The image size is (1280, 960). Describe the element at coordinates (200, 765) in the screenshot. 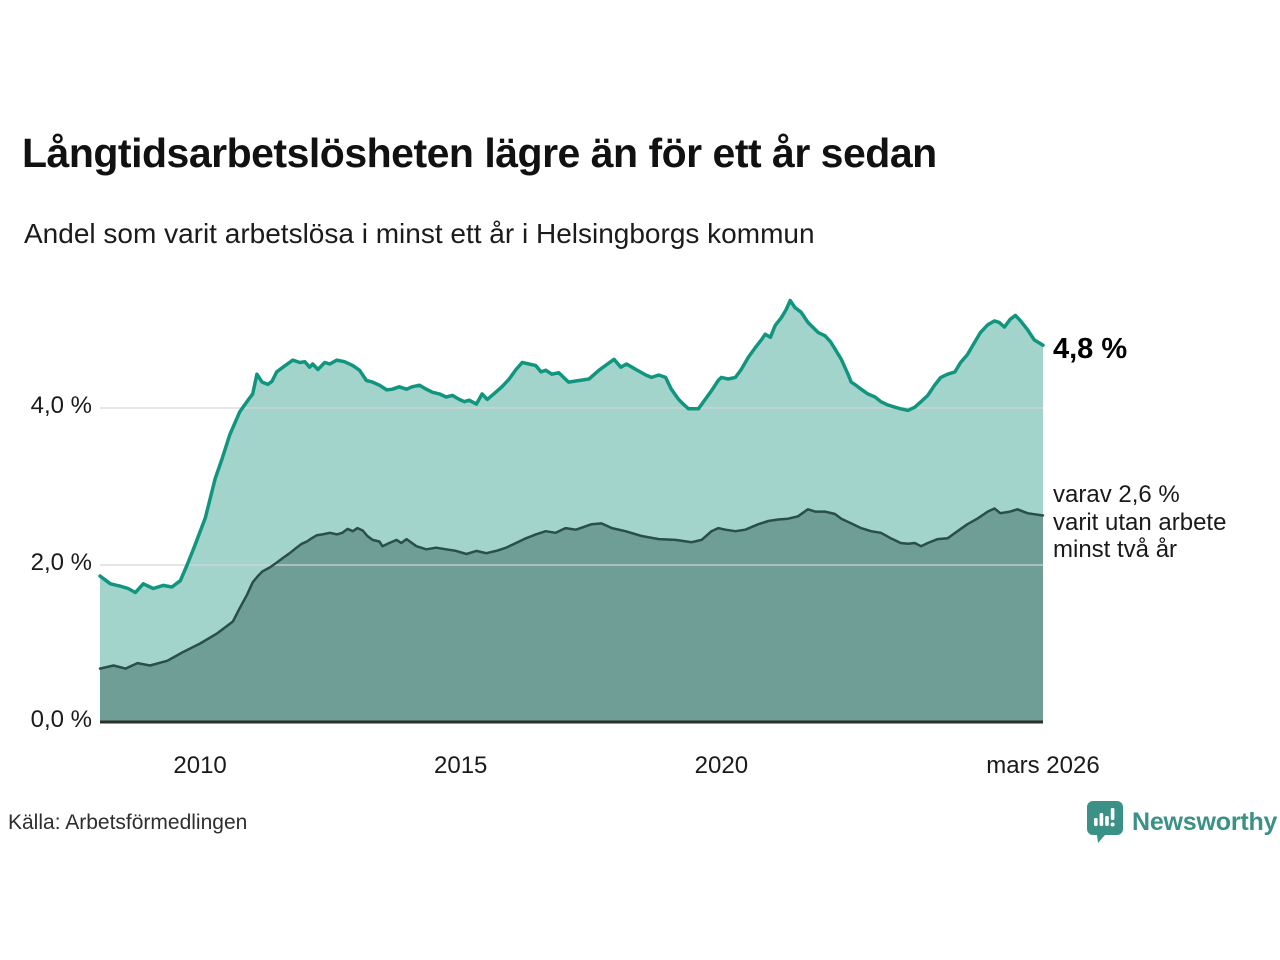

I see `x-tick-2010: 2010` at that location.